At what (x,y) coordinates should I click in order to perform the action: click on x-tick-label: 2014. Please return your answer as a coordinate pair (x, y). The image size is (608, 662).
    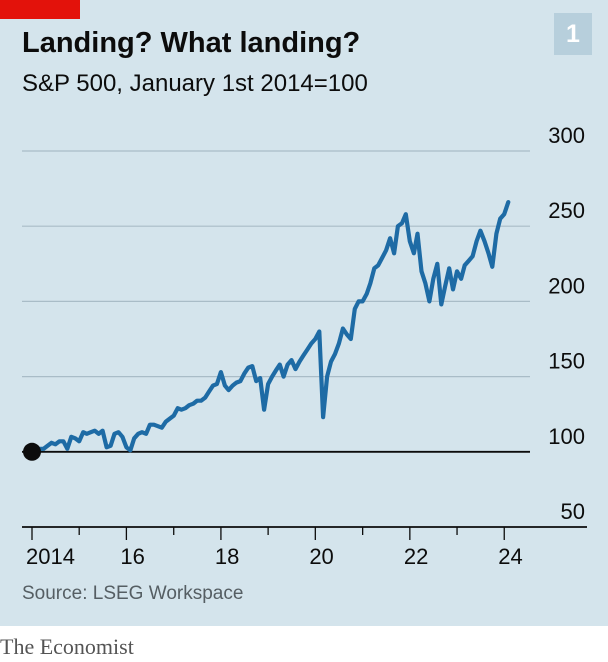
    Looking at the image, I should click on (50, 556).